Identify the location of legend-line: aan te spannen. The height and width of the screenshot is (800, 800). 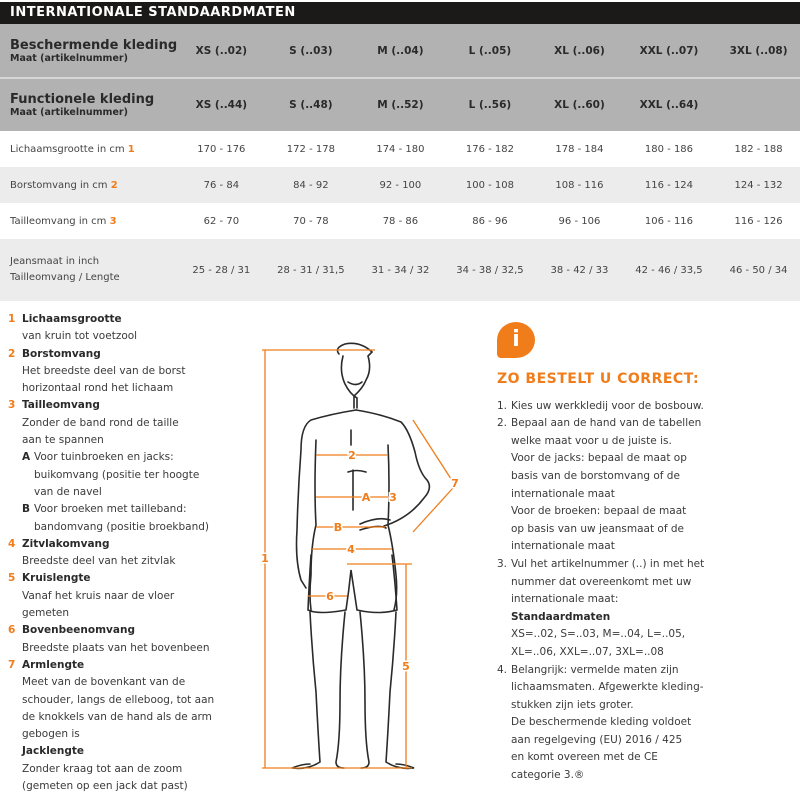
(63, 440).